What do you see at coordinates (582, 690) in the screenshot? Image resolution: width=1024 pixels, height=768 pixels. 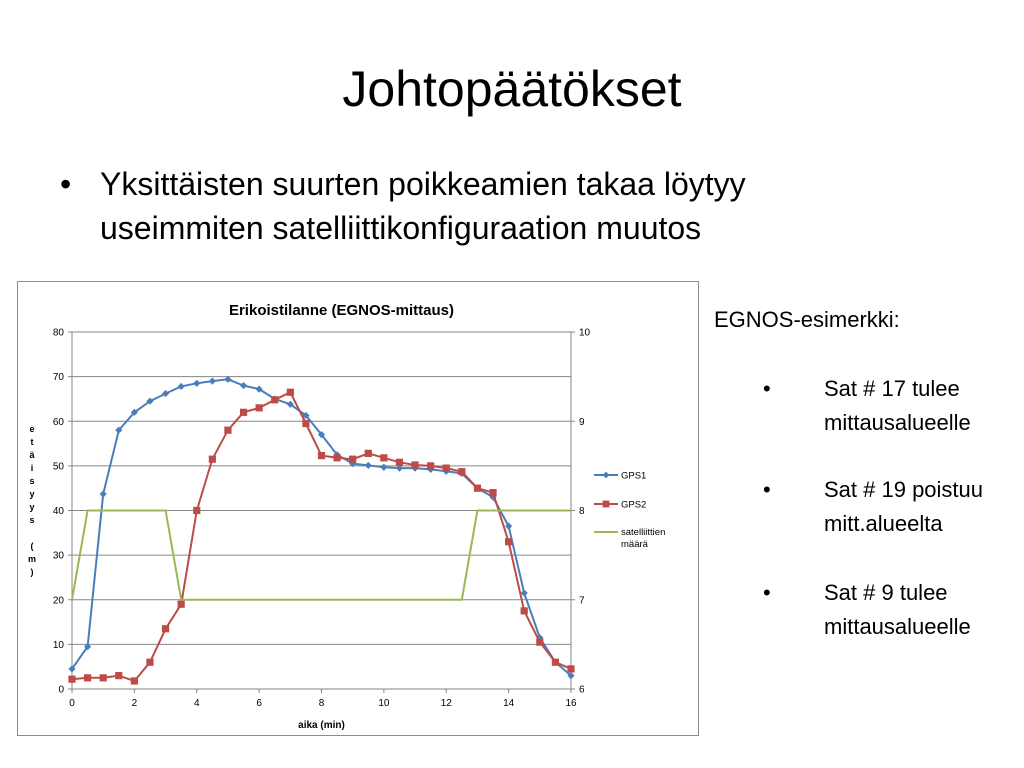 I see `y2-tick-label: 6` at bounding box center [582, 690].